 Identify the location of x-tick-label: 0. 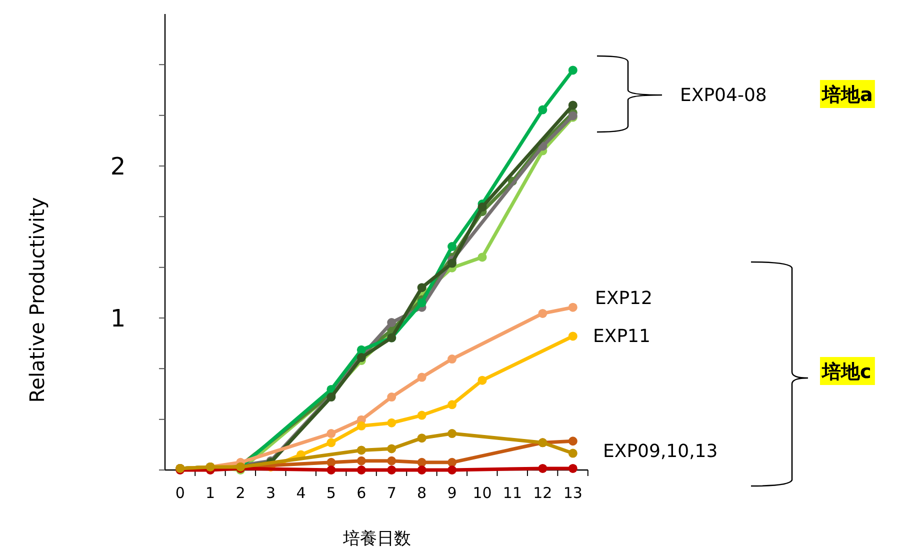
(180, 493).